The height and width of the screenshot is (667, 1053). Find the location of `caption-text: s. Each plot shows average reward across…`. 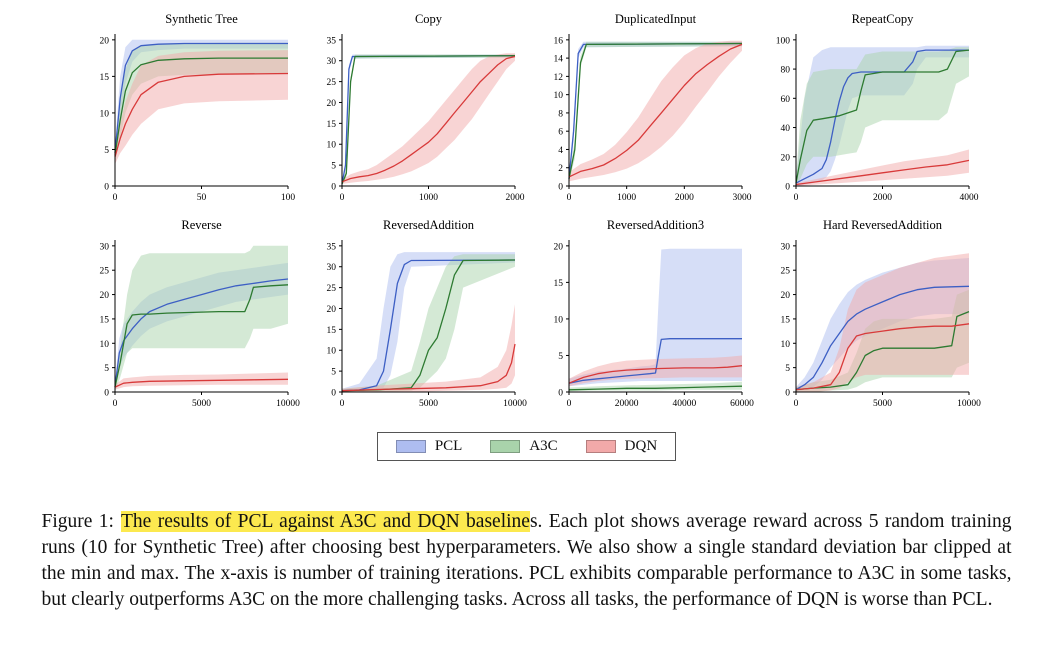

caption-text: s. Each plot shows average reward across… is located at coordinates (526, 561).